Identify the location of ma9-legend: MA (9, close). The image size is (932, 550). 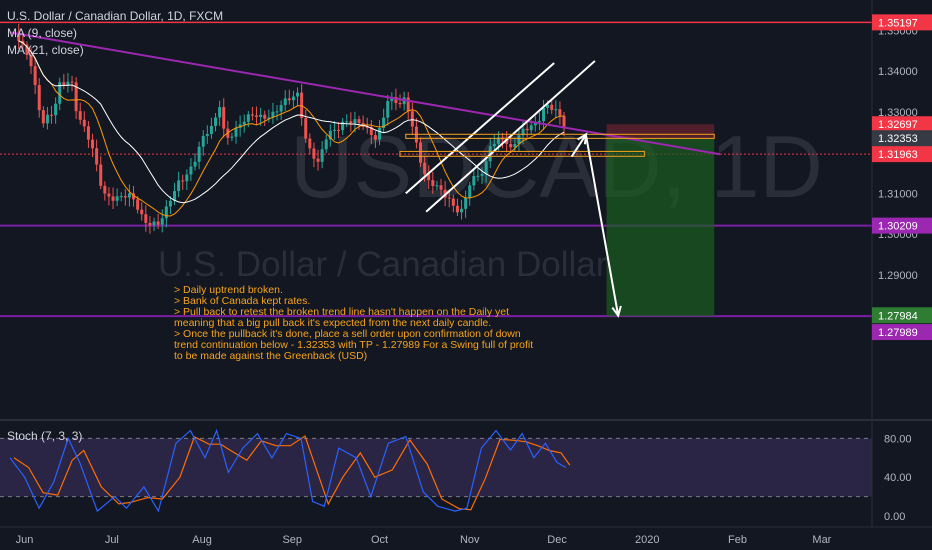
(42, 33).